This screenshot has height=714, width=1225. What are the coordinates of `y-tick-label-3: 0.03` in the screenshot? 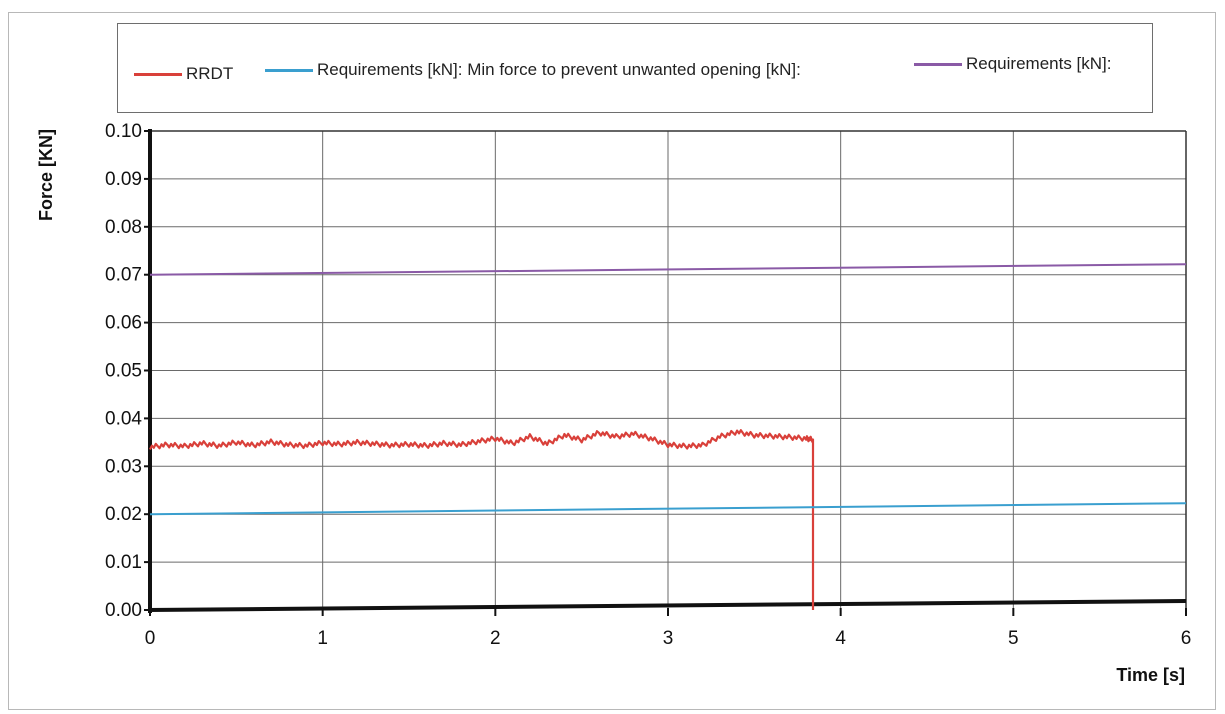 It's located at (123, 466).